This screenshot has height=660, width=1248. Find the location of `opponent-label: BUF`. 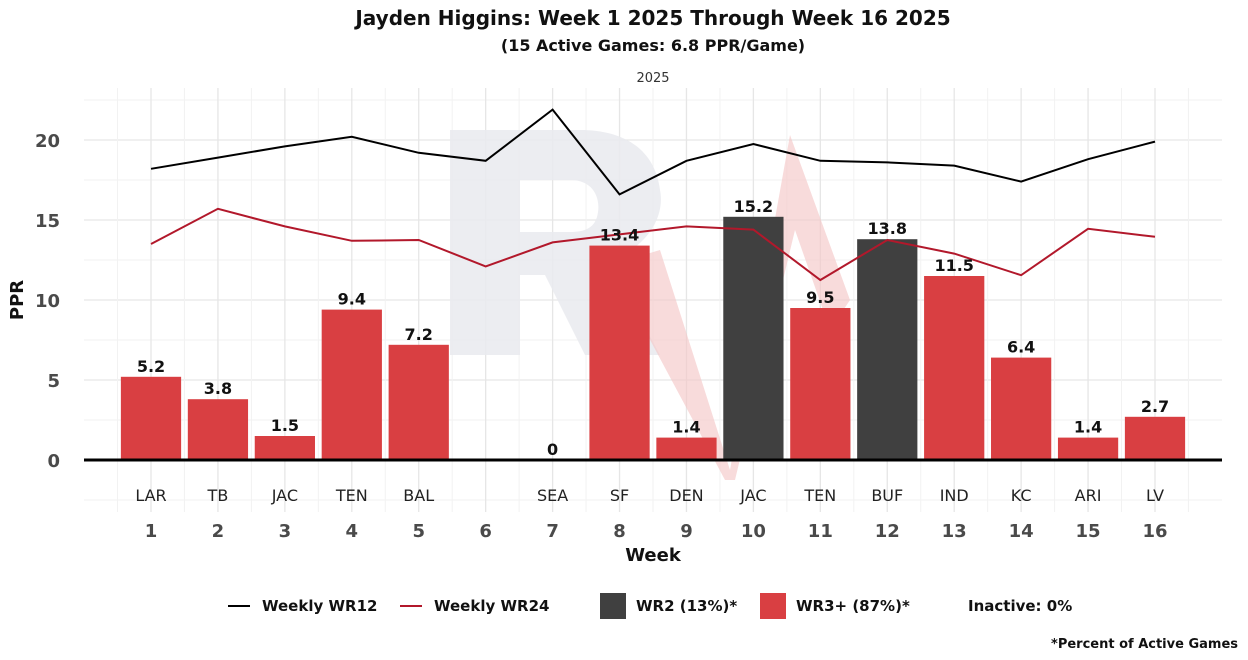

opponent-label: BUF is located at coordinates (887, 495).